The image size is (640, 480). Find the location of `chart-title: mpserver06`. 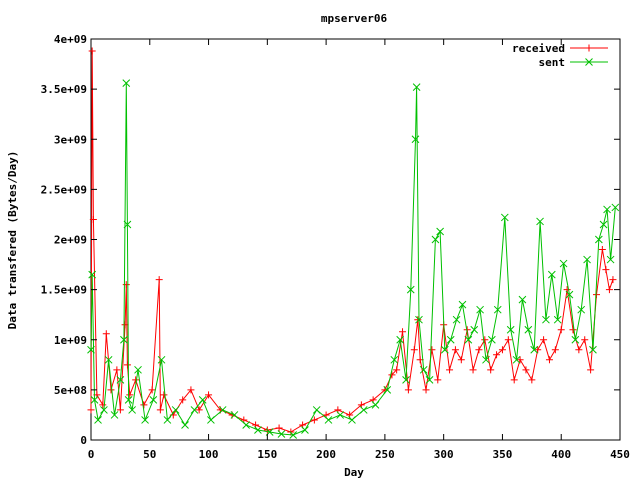

chart-title: mpserver06 is located at coordinates (354, 18).